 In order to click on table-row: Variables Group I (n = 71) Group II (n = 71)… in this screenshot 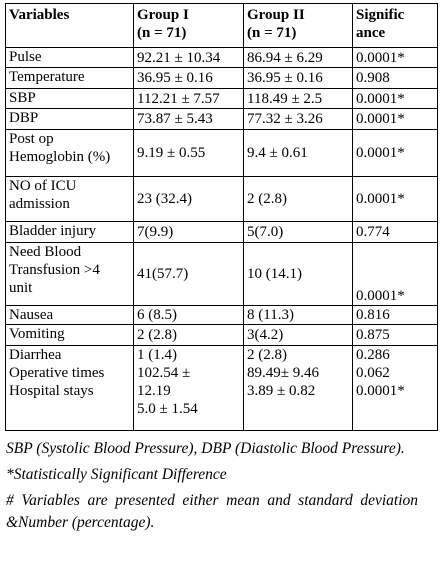, I will do `click(221, 25)`.